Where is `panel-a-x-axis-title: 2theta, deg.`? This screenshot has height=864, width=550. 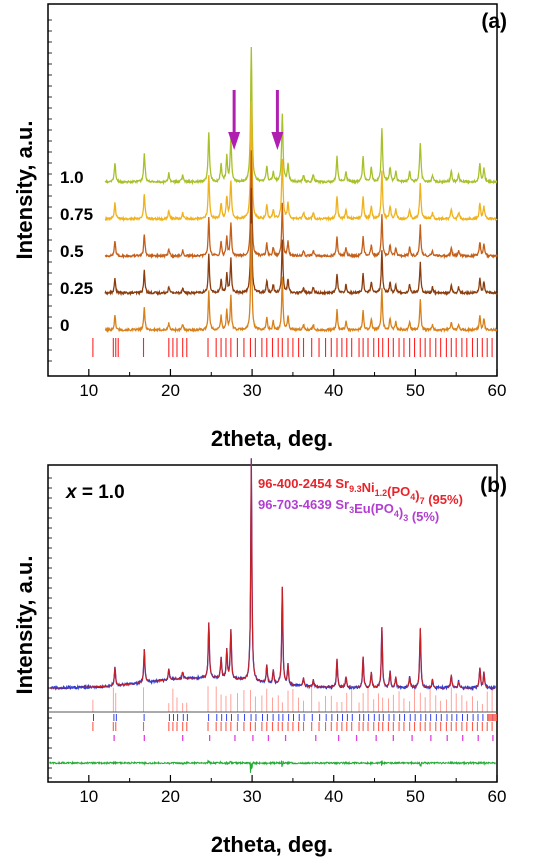
panel-a-x-axis-title: 2theta, deg. is located at coordinates (272, 438).